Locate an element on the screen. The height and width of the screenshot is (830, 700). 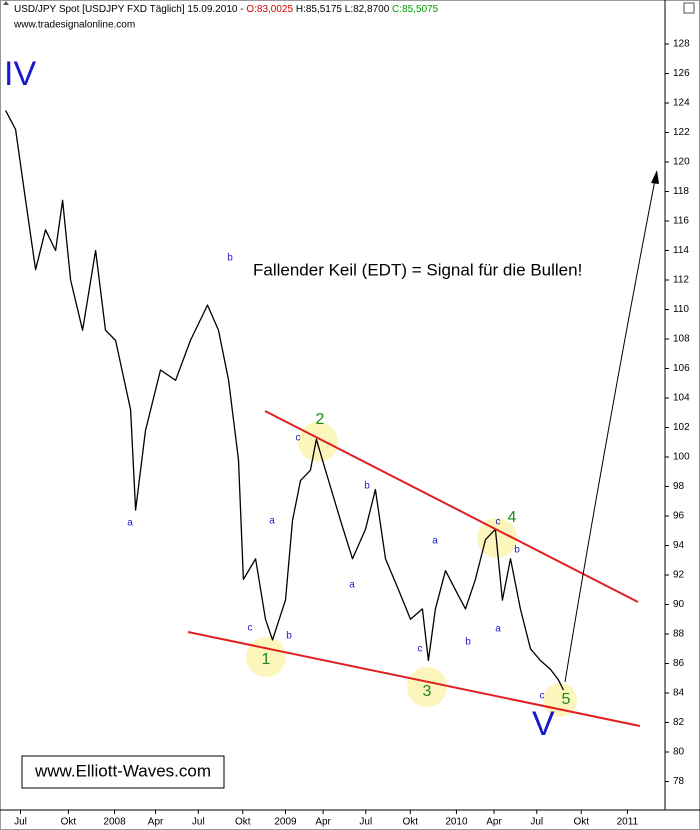
y-tick-label: 116 is located at coordinates (681, 221).